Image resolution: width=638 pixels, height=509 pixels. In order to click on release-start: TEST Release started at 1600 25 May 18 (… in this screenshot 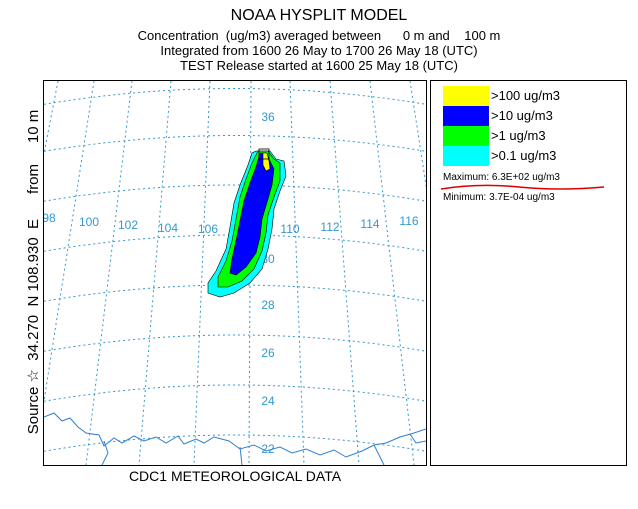, I will do `click(319, 65)`.